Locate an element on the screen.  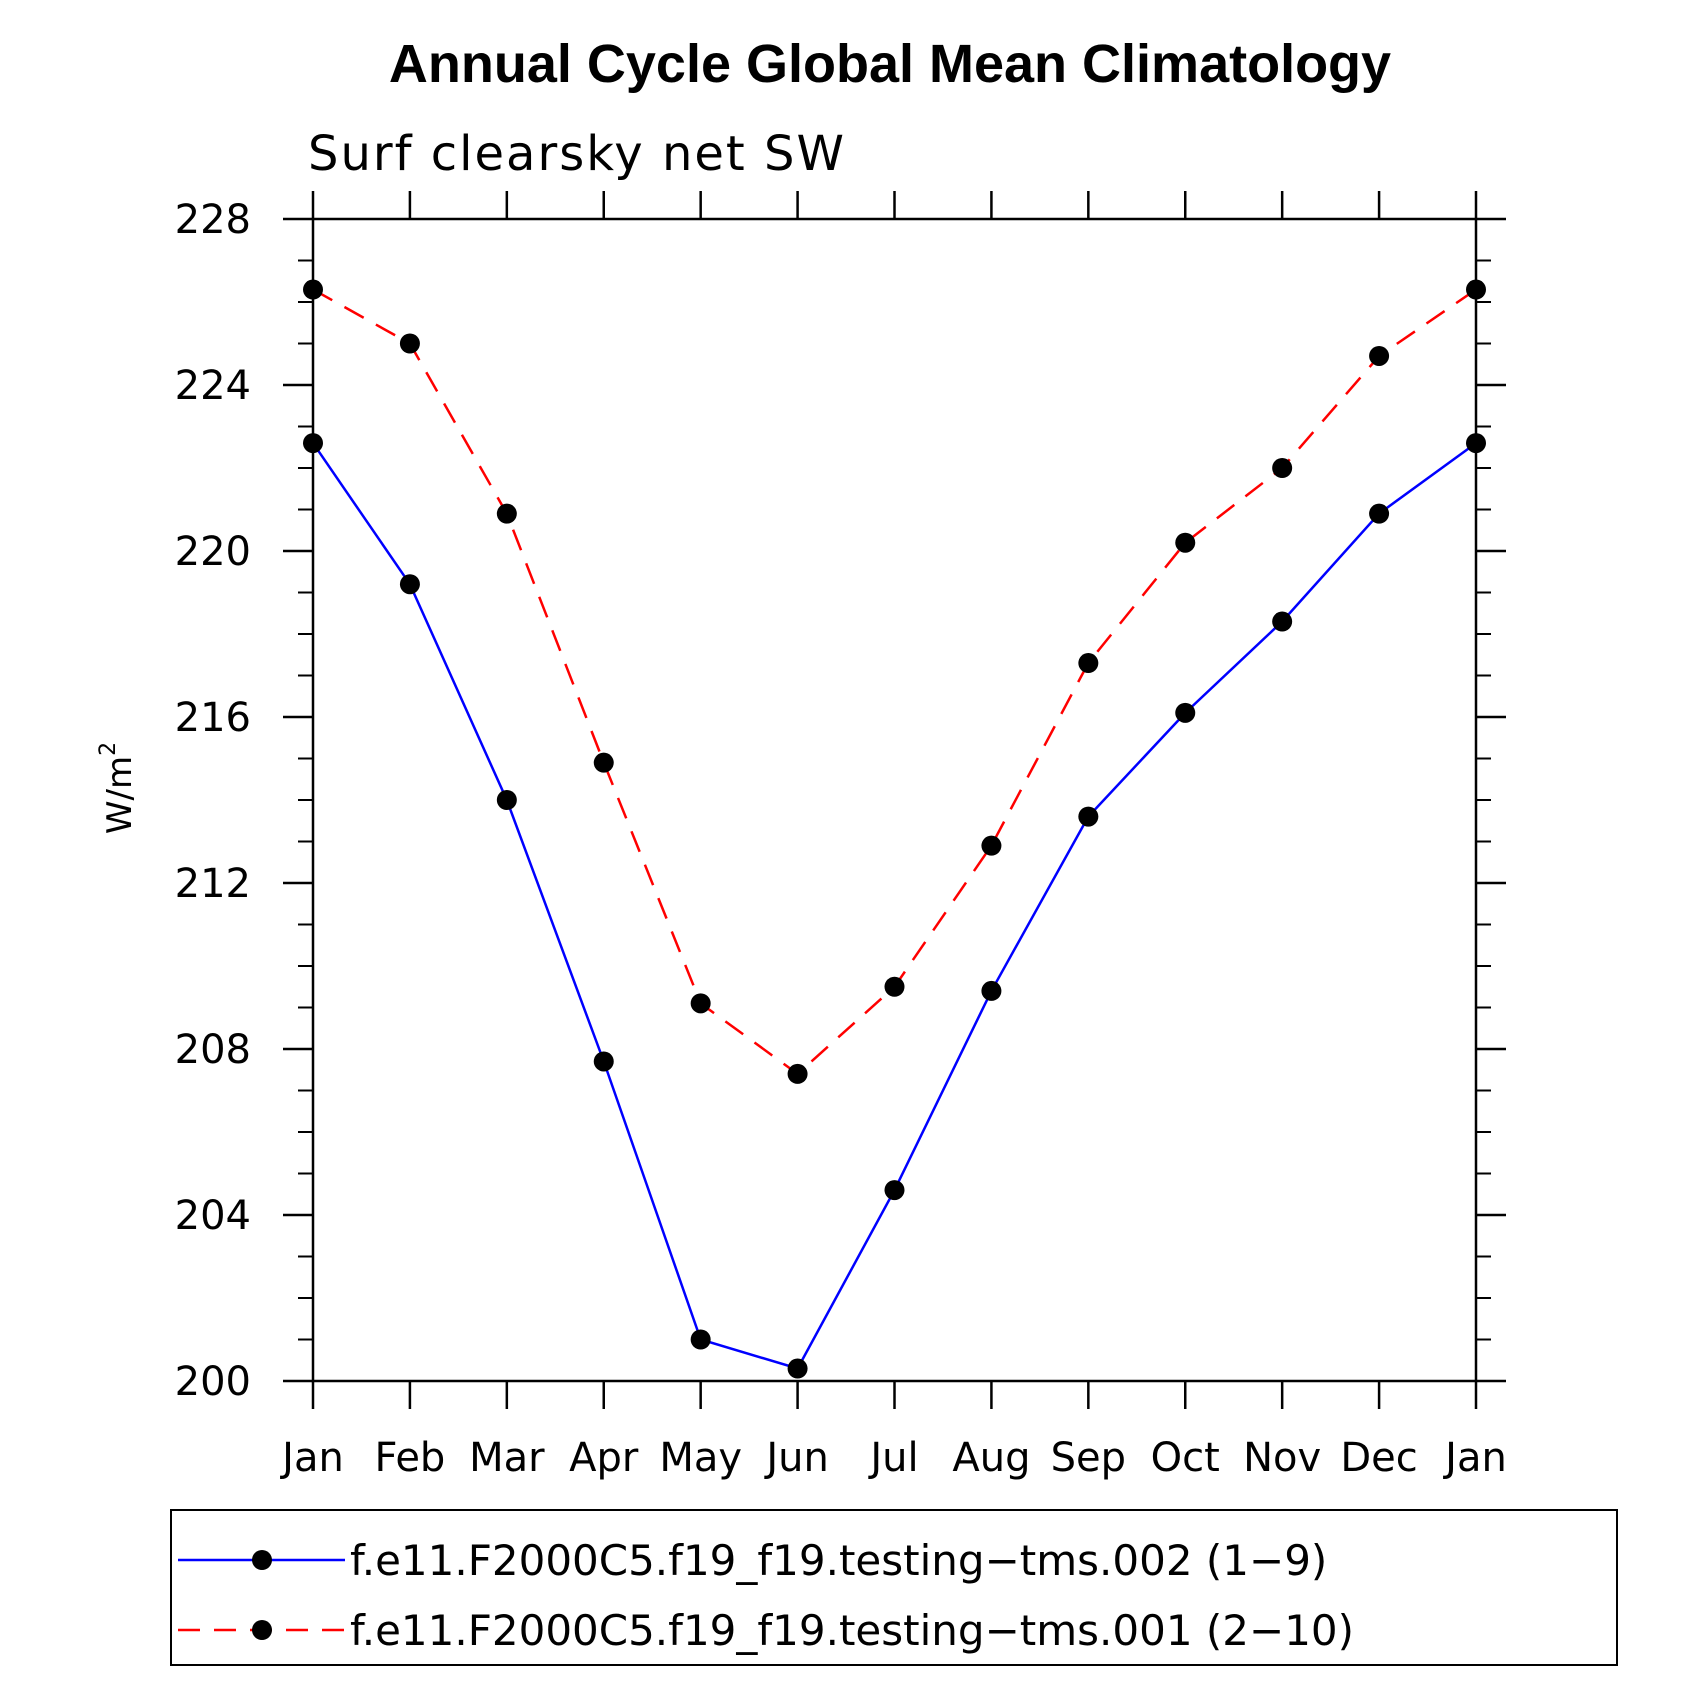
x-tick-label: Jun is located at coordinates (796, 1458).